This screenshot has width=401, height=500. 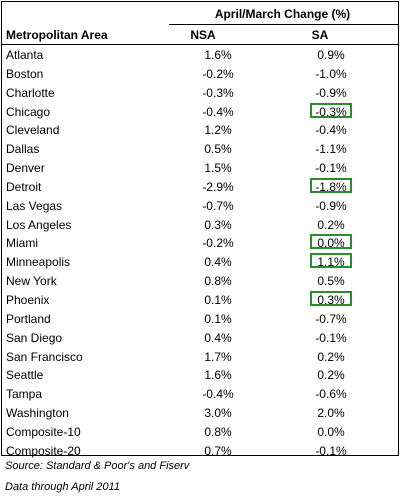 What do you see at coordinates (44, 356) in the screenshot?
I see `row-area-cell: San Francisco` at bounding box center [44, 356].